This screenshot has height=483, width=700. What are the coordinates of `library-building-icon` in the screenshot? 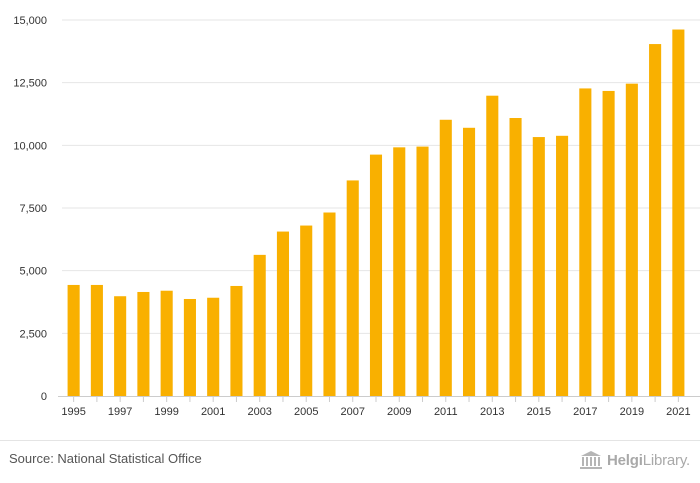 It's located at (591, 460).